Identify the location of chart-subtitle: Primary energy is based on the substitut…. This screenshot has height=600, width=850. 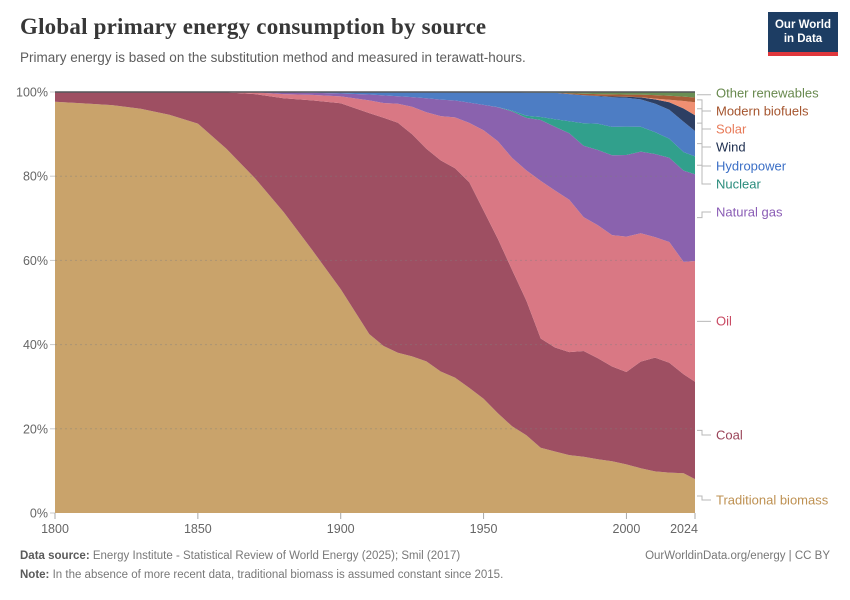
(273, 57).